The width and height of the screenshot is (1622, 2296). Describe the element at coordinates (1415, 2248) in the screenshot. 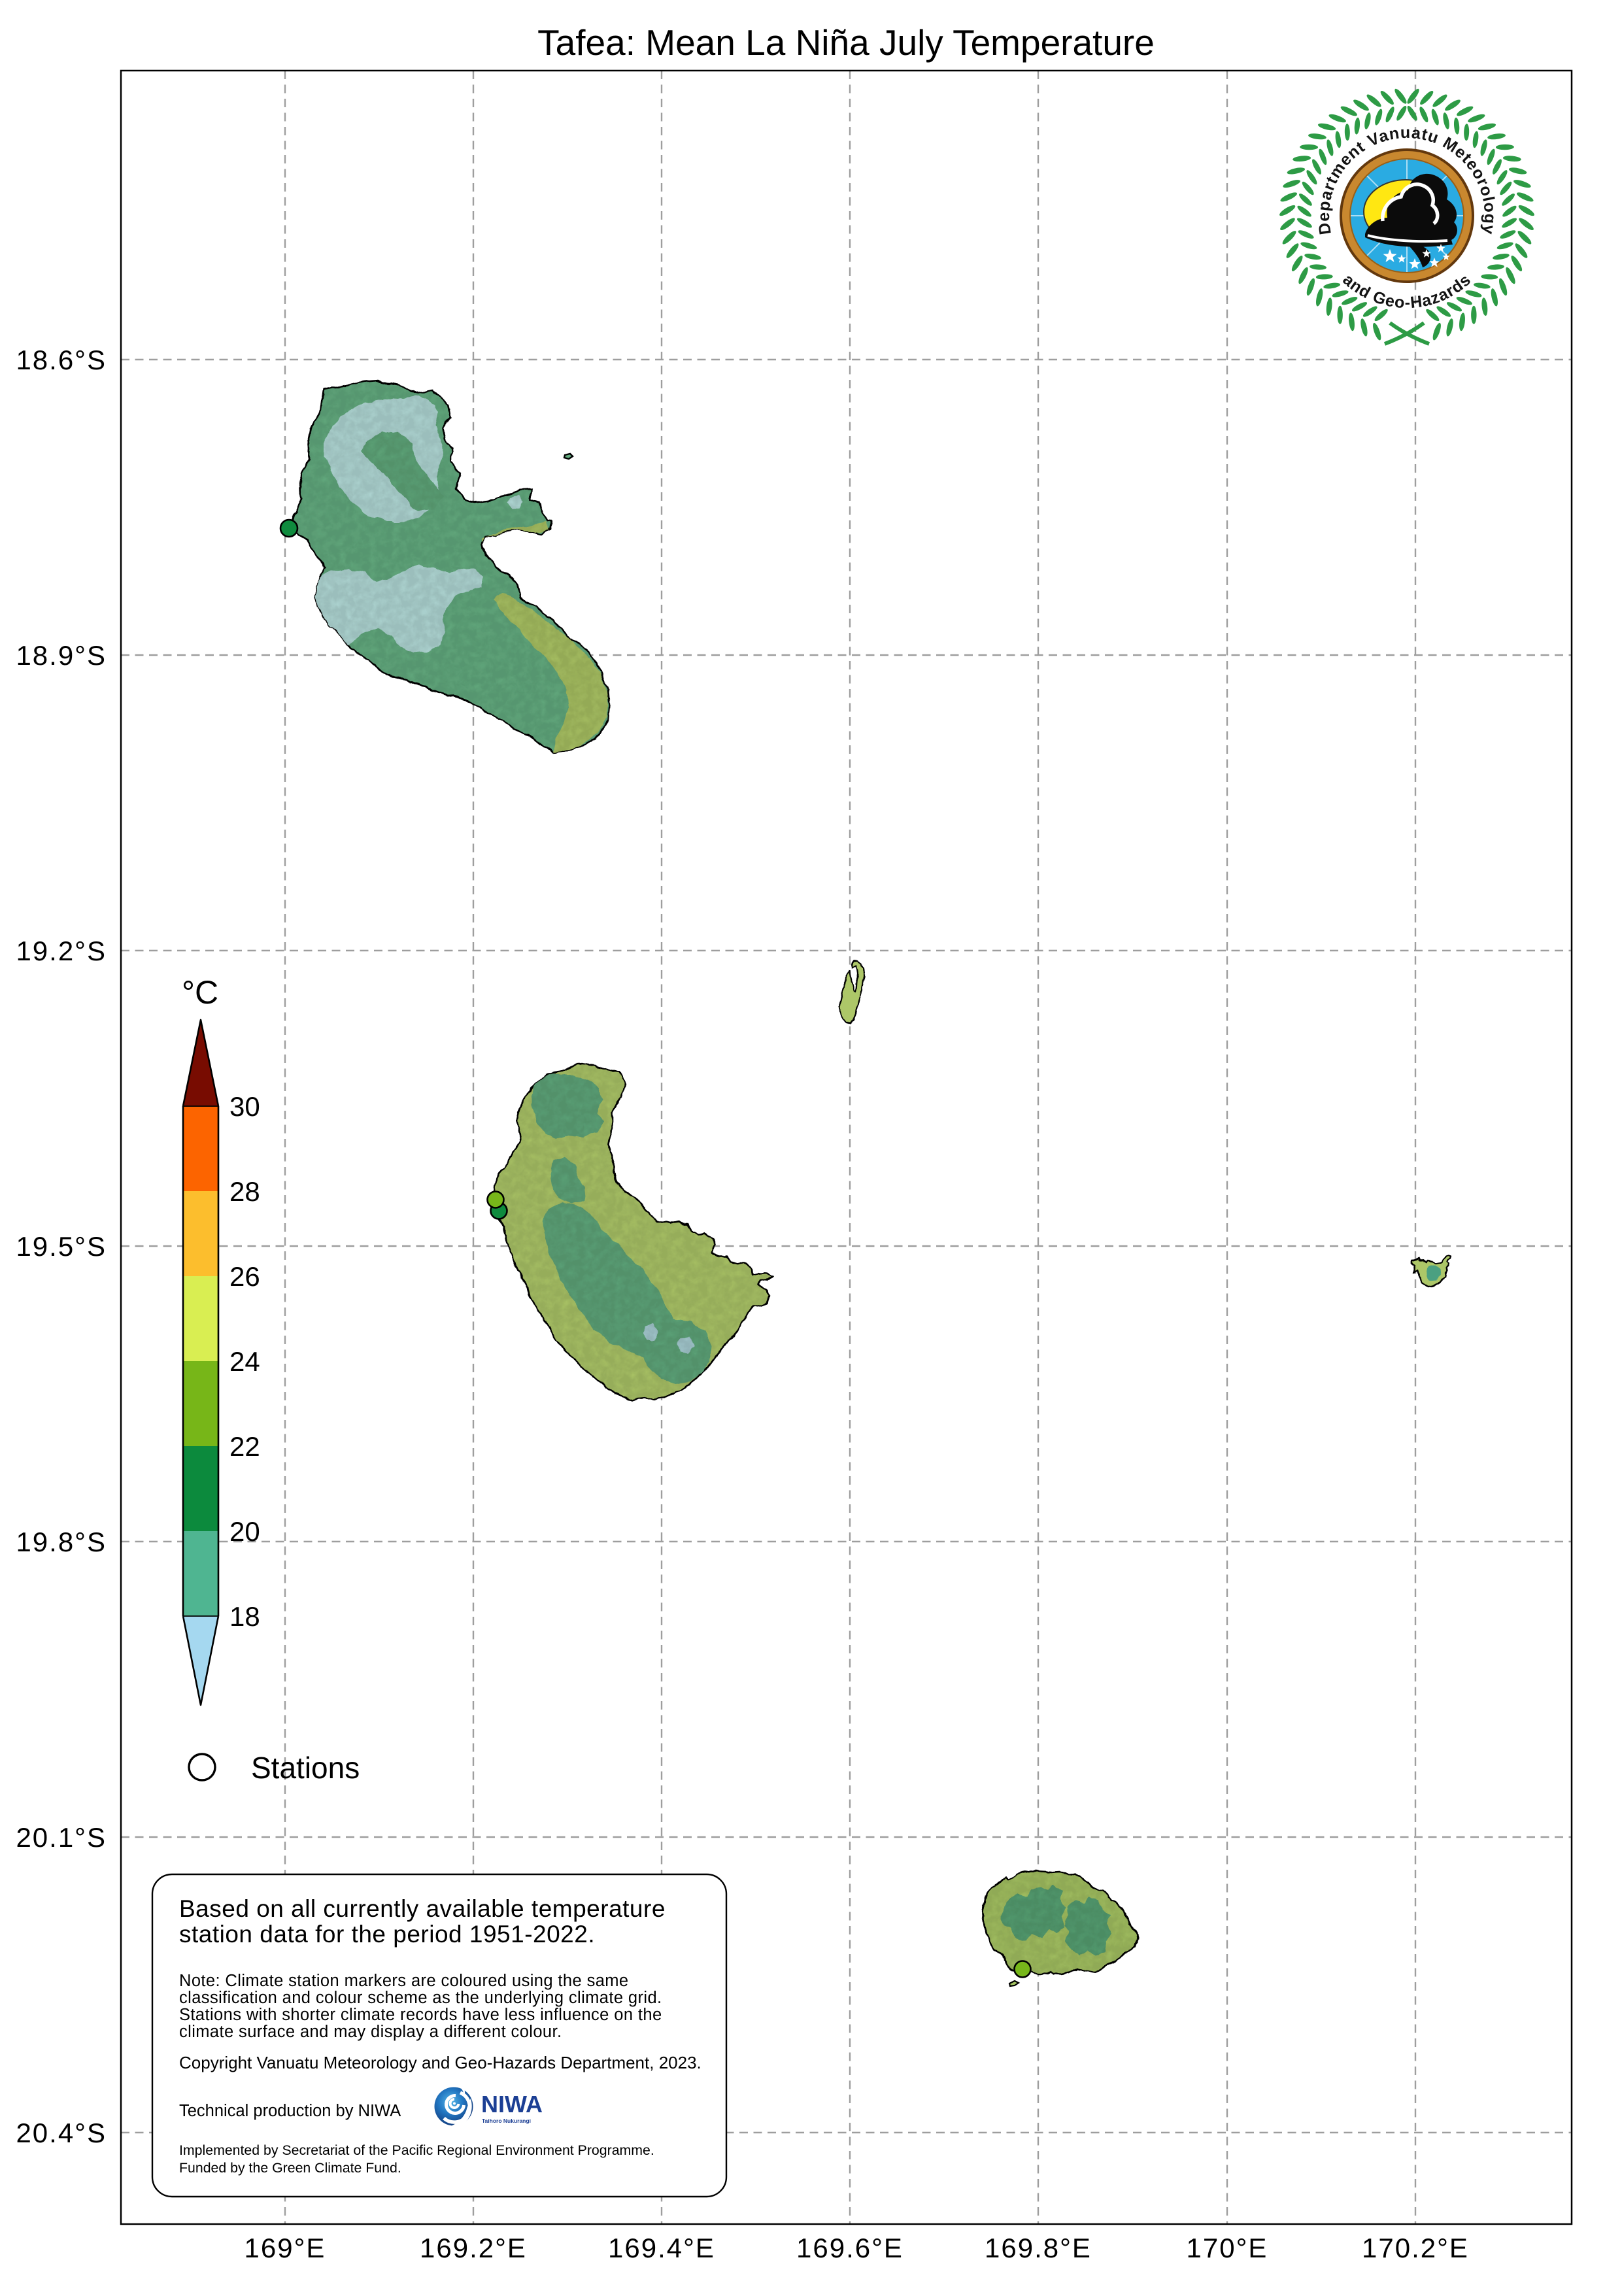

I see `svg-text: 170.2°E` at that location.